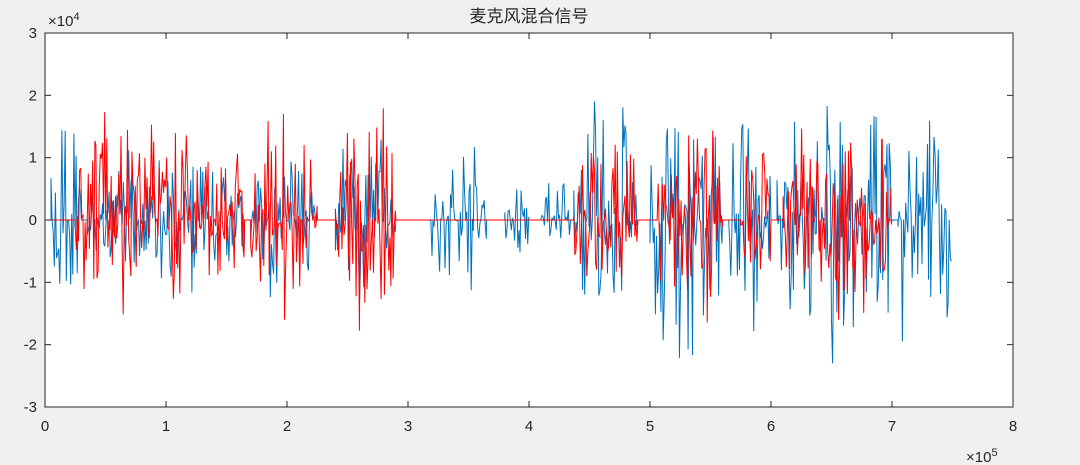 The width and height of the screenshot is (1080, 465). Describe the element at coordinates (33, 33) in the screenshot. I see `y-tick-label: 3` at that location.